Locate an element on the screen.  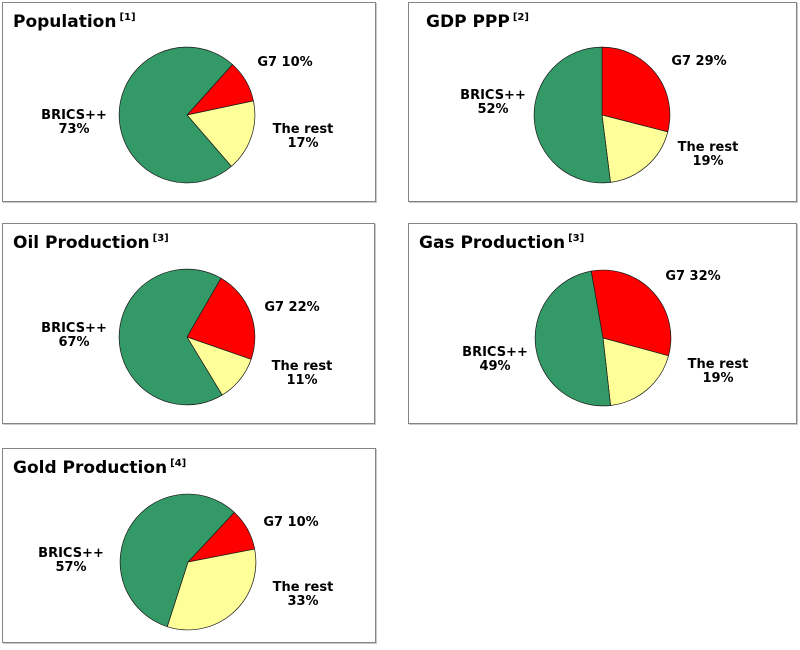
label-brics-line2: 52% is located at coordinates (493, 109).